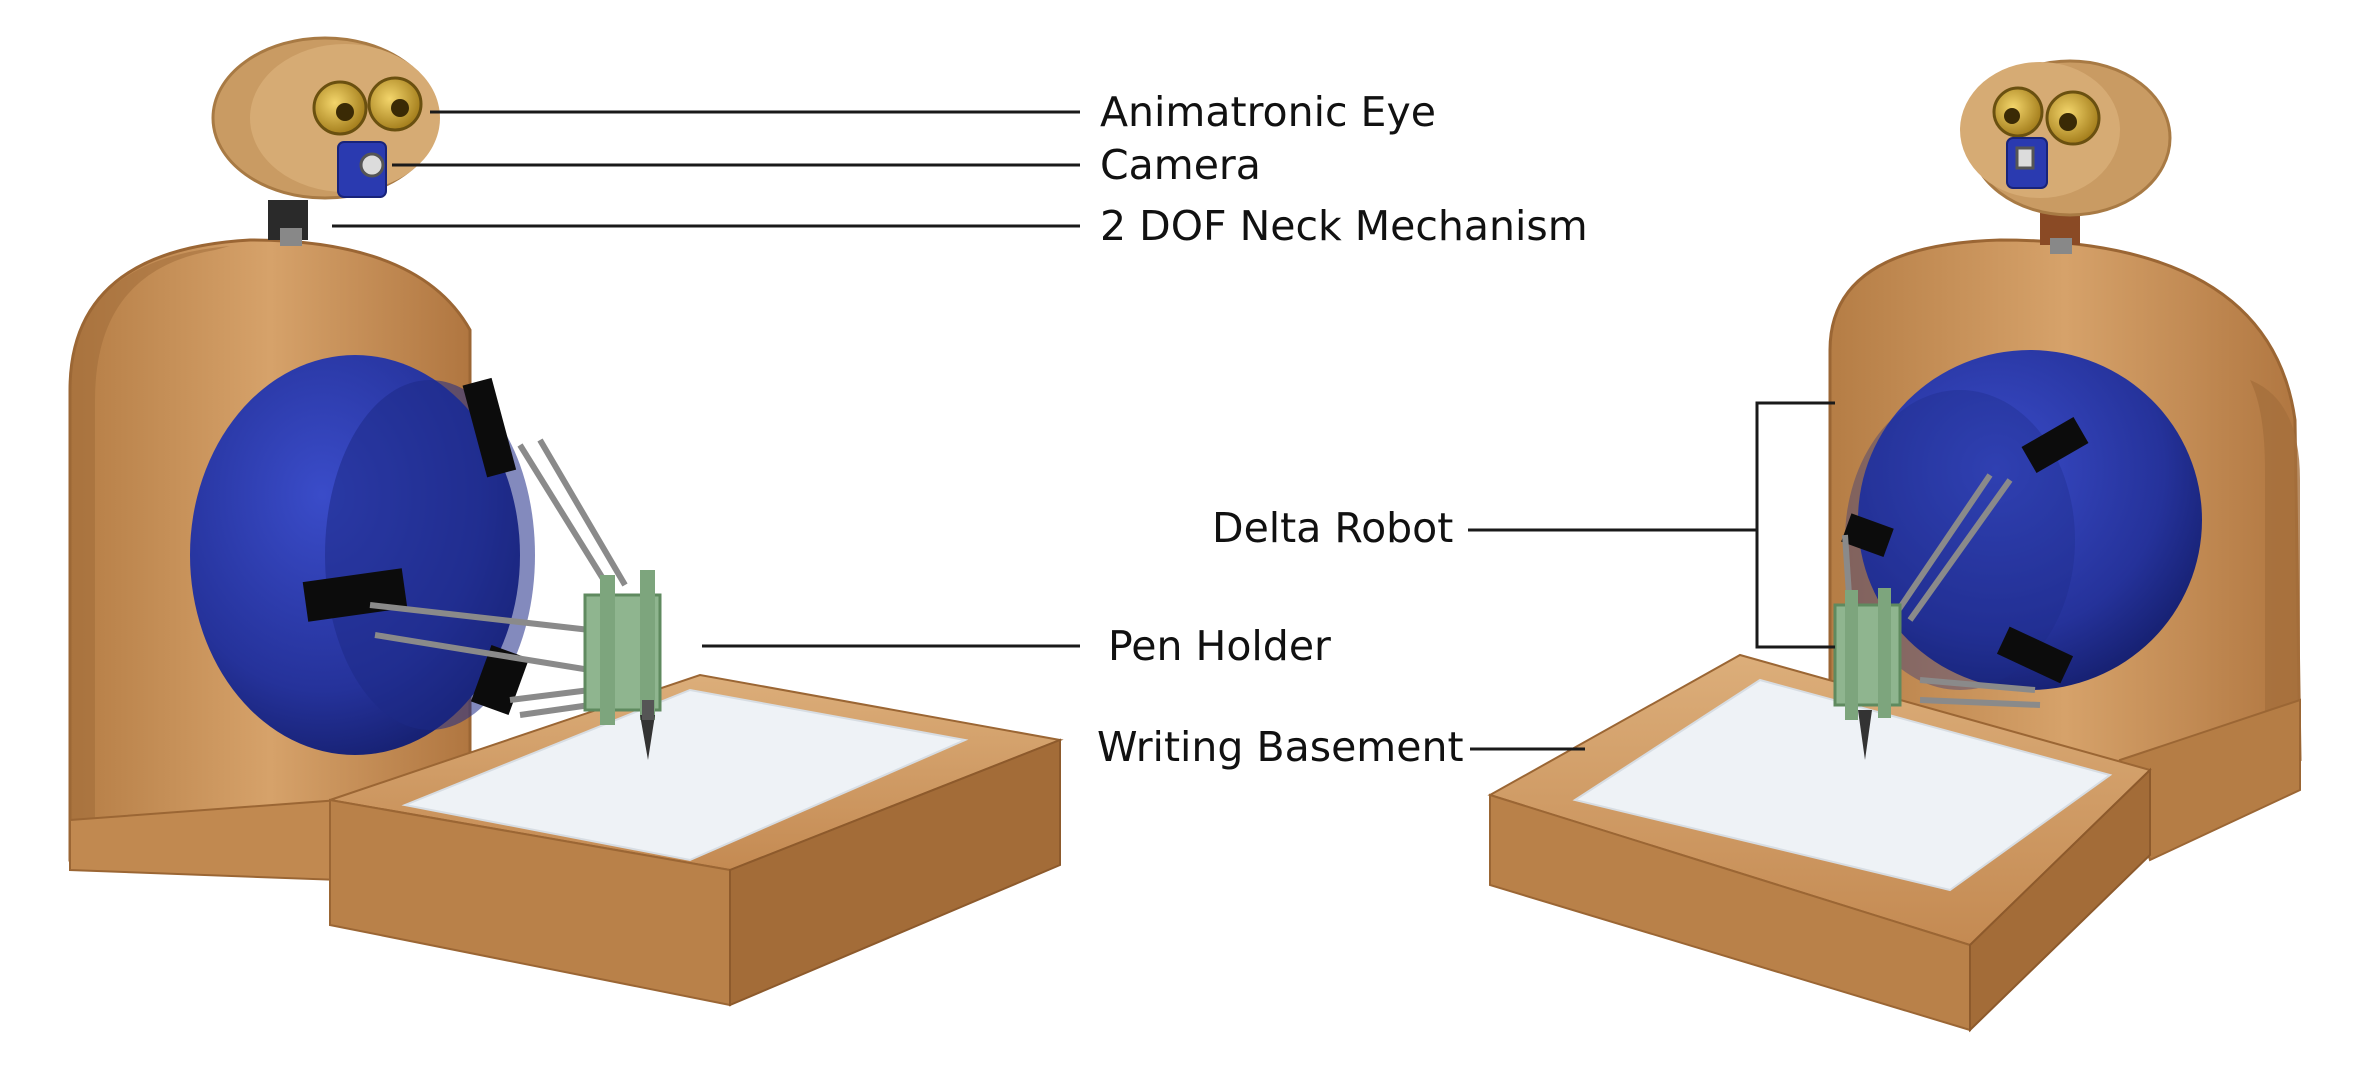  Describe the element at coordinates (2030, 520) in the screenshot. I see `right-blue-sphere` at that location.